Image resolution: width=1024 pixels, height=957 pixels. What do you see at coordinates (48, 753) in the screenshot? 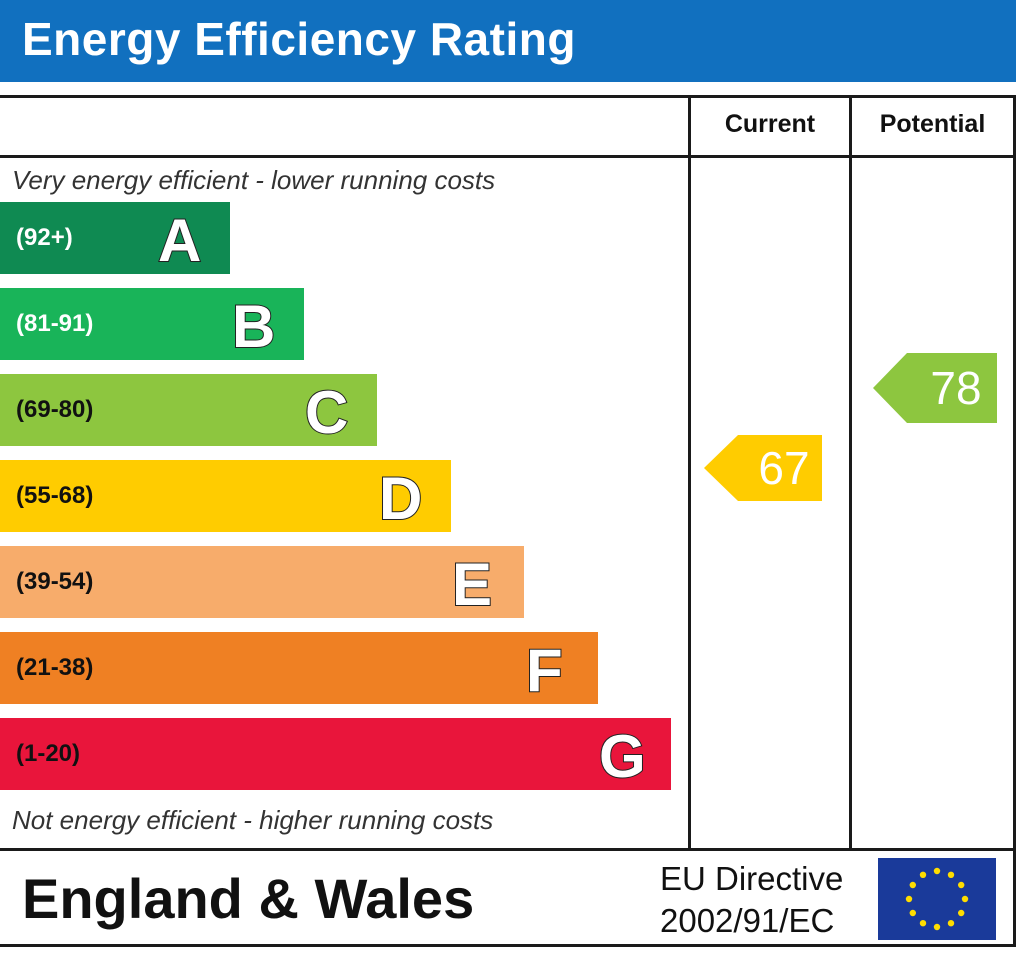
I see `band-range-label: (1-20)` at bounding box center [48, 753].